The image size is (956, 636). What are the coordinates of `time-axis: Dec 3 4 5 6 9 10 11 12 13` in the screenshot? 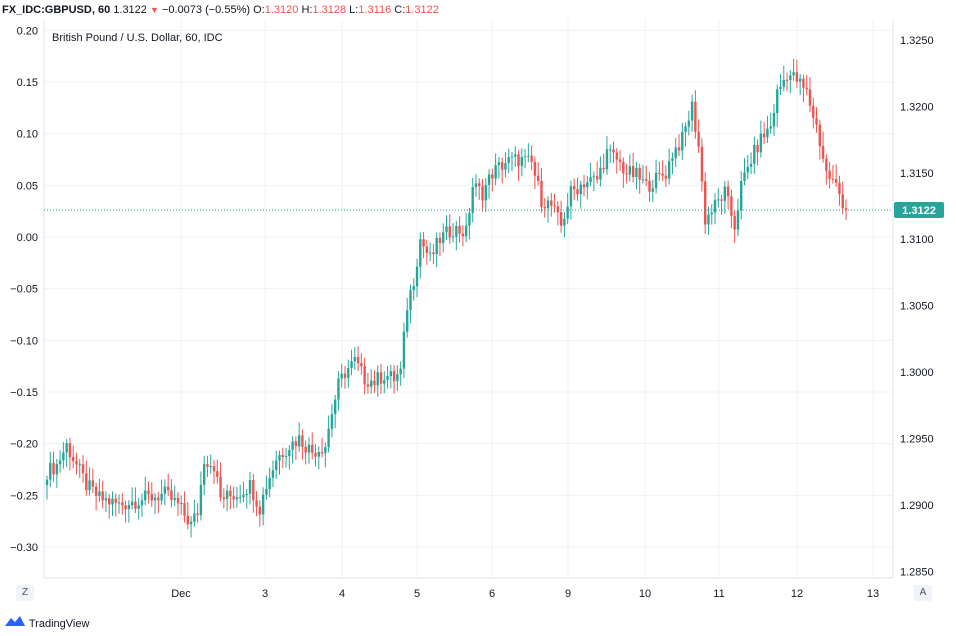 It's located at (525, 594).